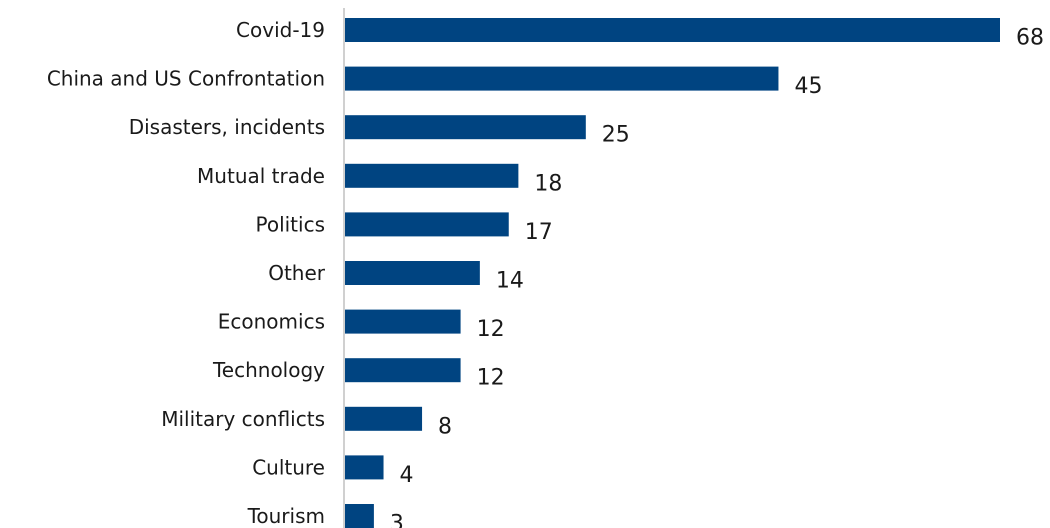 The width and height of the screenshot is (1050, 528). I want to click on value-label: 17, so click(539, 232).